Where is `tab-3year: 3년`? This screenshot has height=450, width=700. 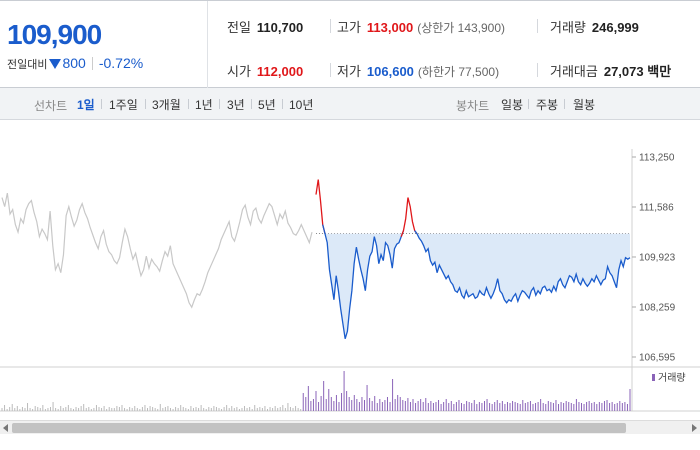
tab-3year: 3년 is located at coordinates (236, 105).